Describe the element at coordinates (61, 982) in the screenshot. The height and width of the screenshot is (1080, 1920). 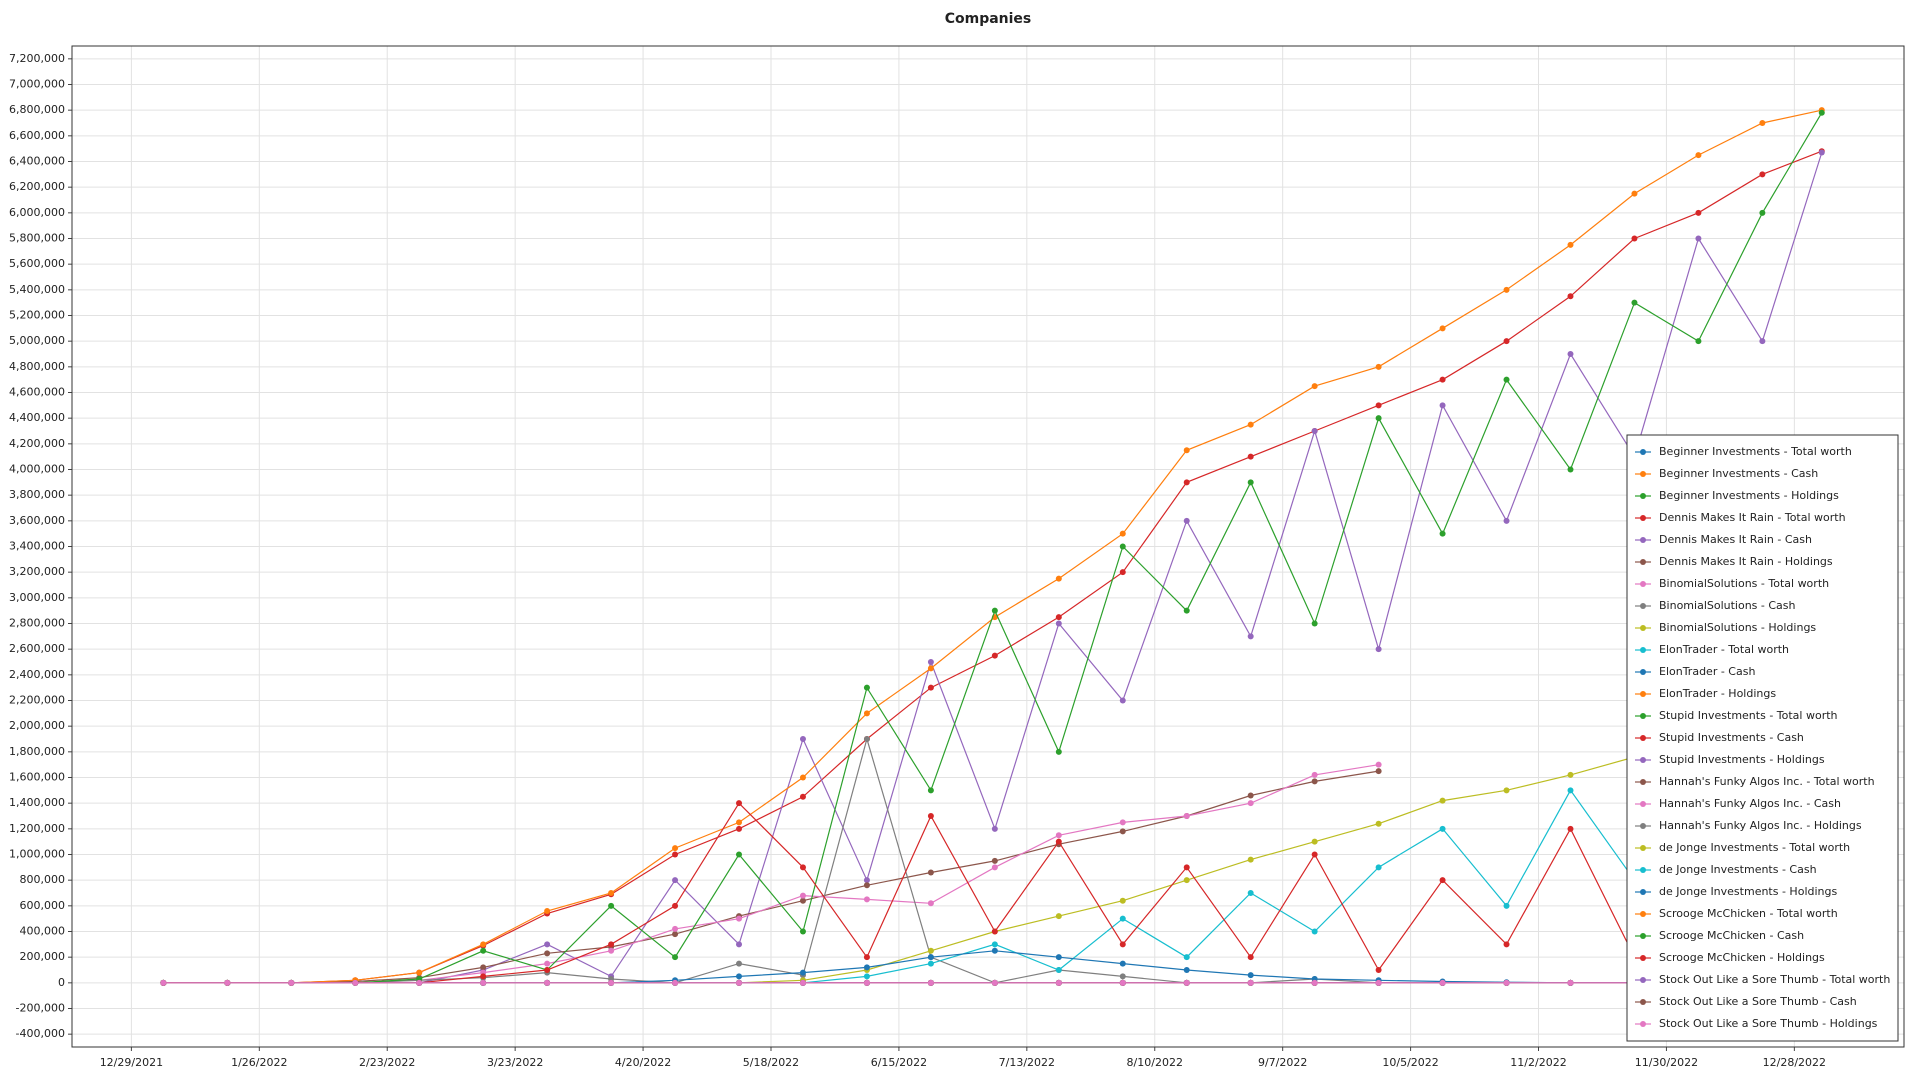
I see `y-tick-label: 0` at that location.